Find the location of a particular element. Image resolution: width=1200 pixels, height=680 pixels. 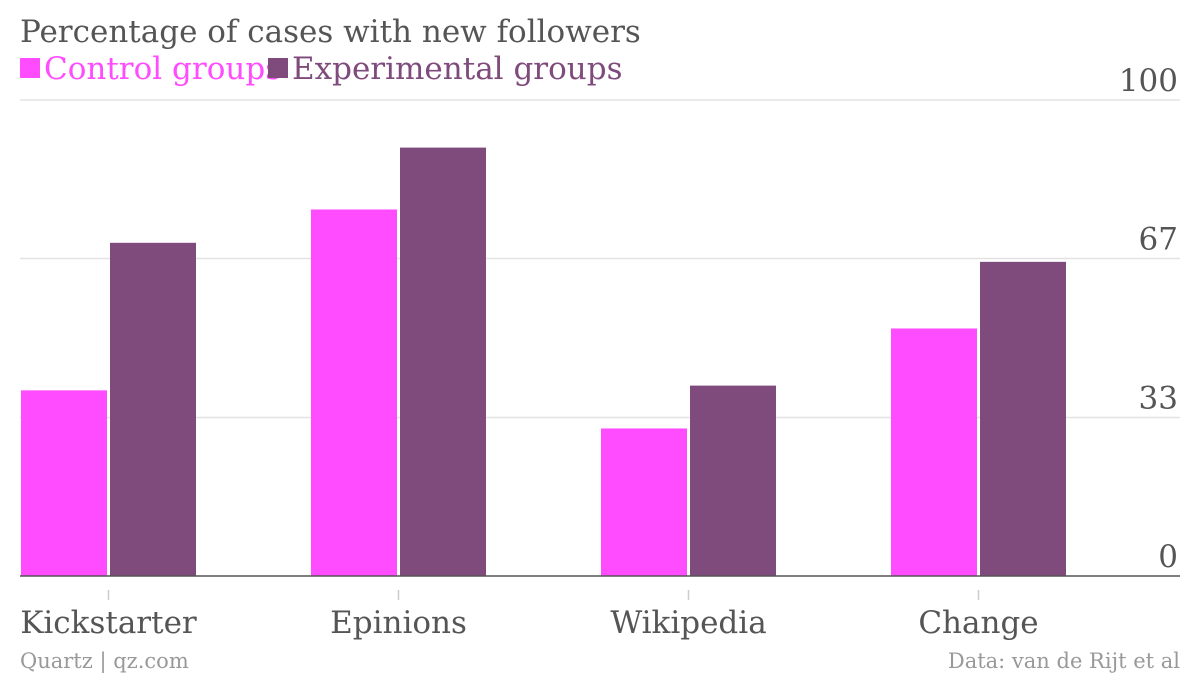

y-axis-labels: 0 33 67 100 is located at coordinates (1148, 319).